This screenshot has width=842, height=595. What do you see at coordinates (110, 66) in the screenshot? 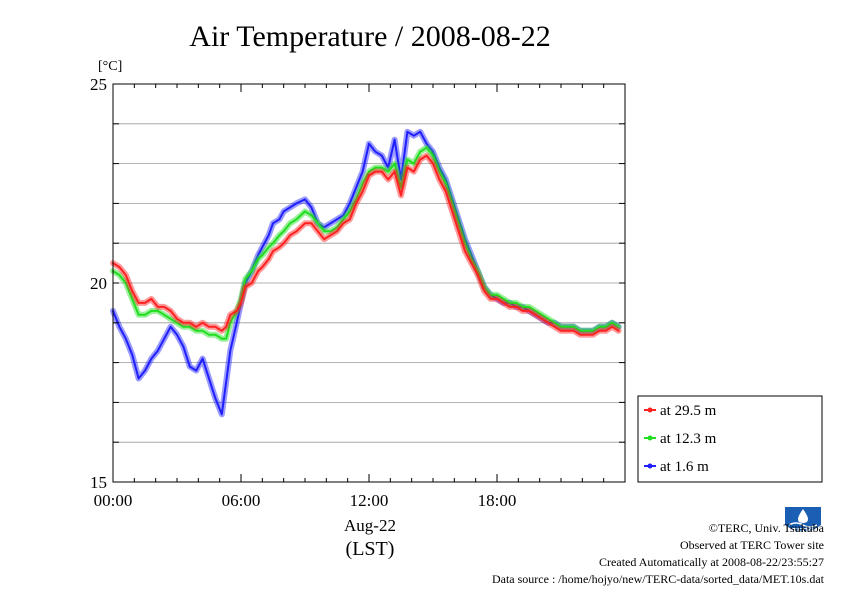
I see `y-axis-unit: [°C]` at bounding box center [110, 66].